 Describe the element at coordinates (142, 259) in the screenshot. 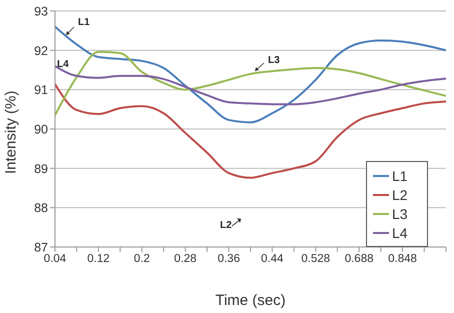

I see `x-tick-label: 0.2` at that location.